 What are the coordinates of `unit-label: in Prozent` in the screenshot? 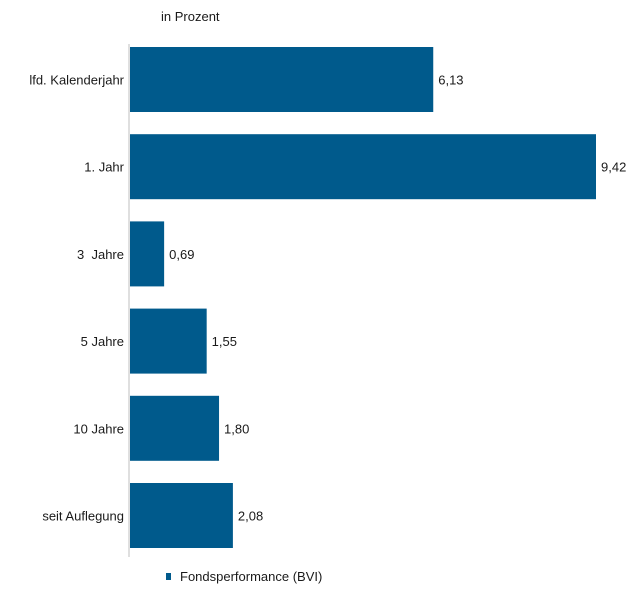 It's located at (190, 16).